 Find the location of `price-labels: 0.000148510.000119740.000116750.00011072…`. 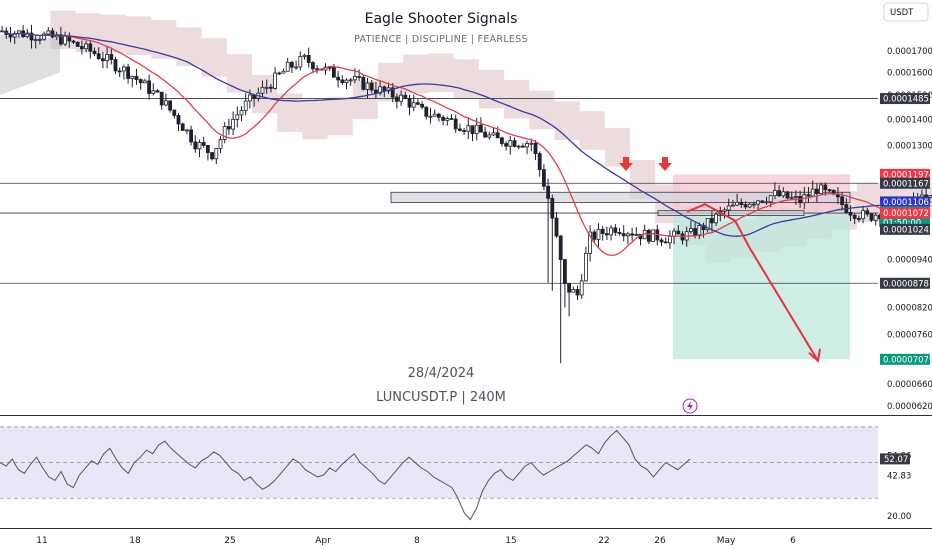

price-labels: 0.000148510.000119740.000116750.00011072… is located at coordinates (906, 229).